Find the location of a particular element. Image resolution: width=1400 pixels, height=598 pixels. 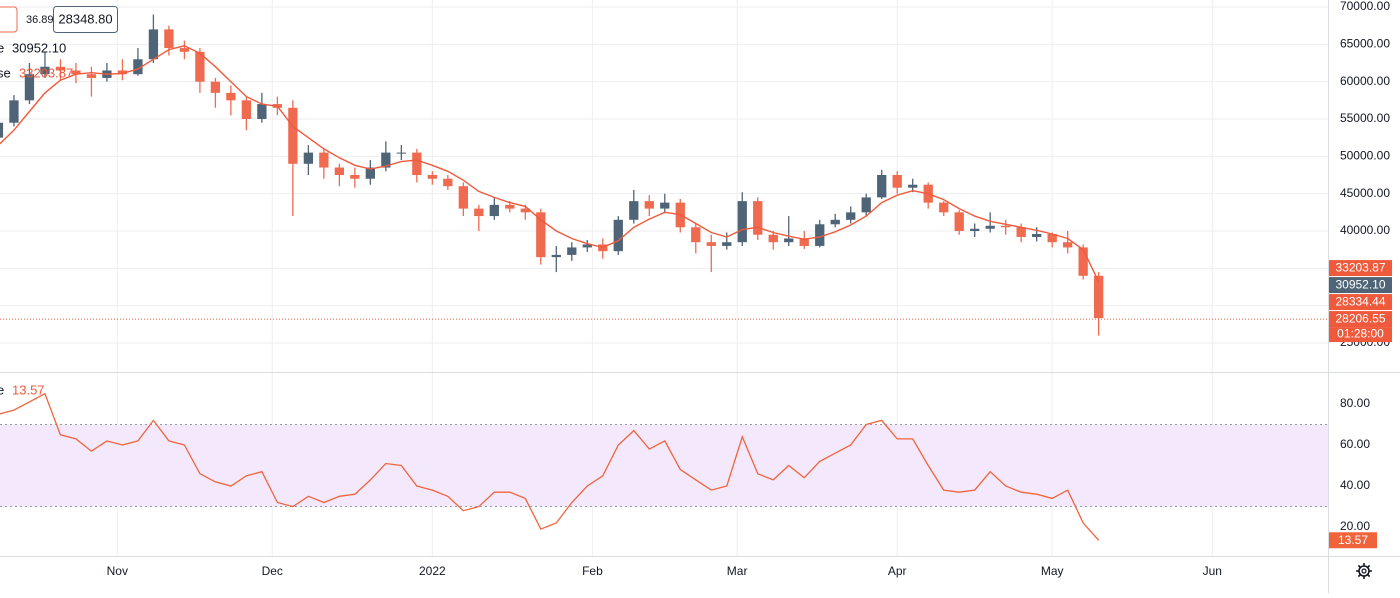

x-tick-label: Jun is located at coordinates (1212, 571).